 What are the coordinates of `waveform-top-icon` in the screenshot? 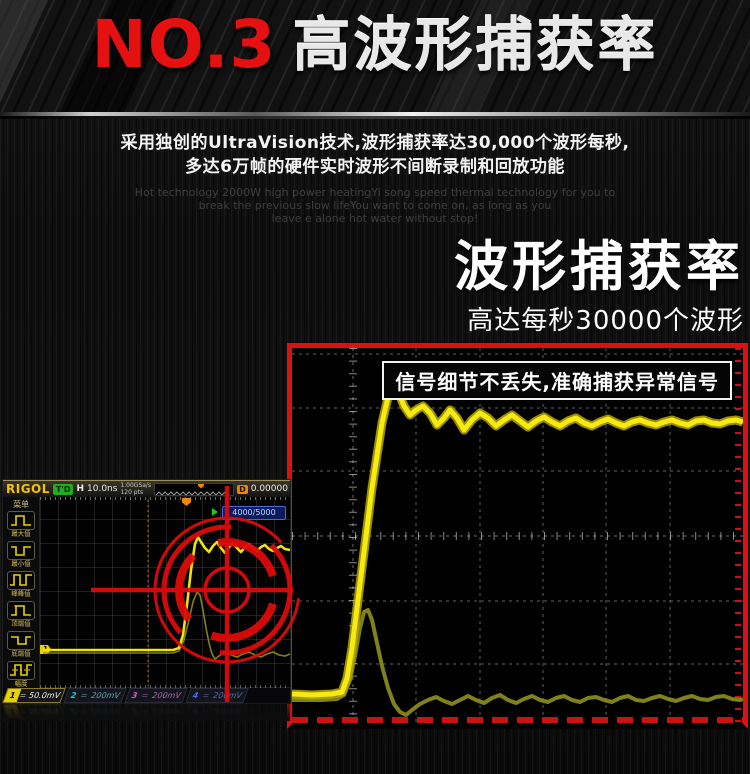 It's located at (21, 610).